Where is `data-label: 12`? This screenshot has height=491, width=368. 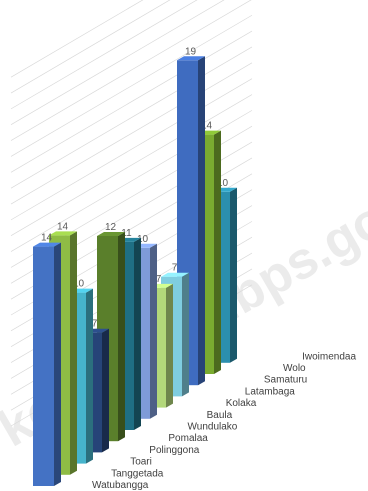
data-label: 12 is located at coordinates (111, 227).